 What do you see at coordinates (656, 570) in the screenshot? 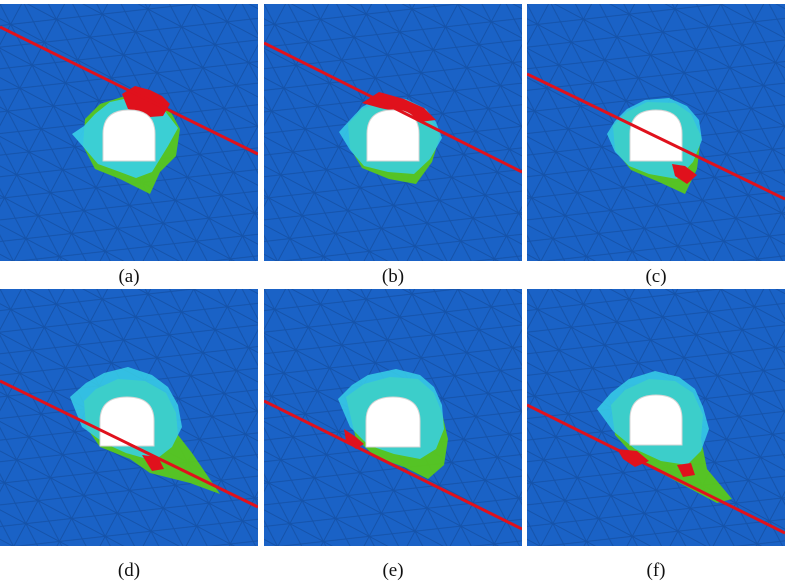
I see `caption-f: (f)` at bounding box center [656, 570].